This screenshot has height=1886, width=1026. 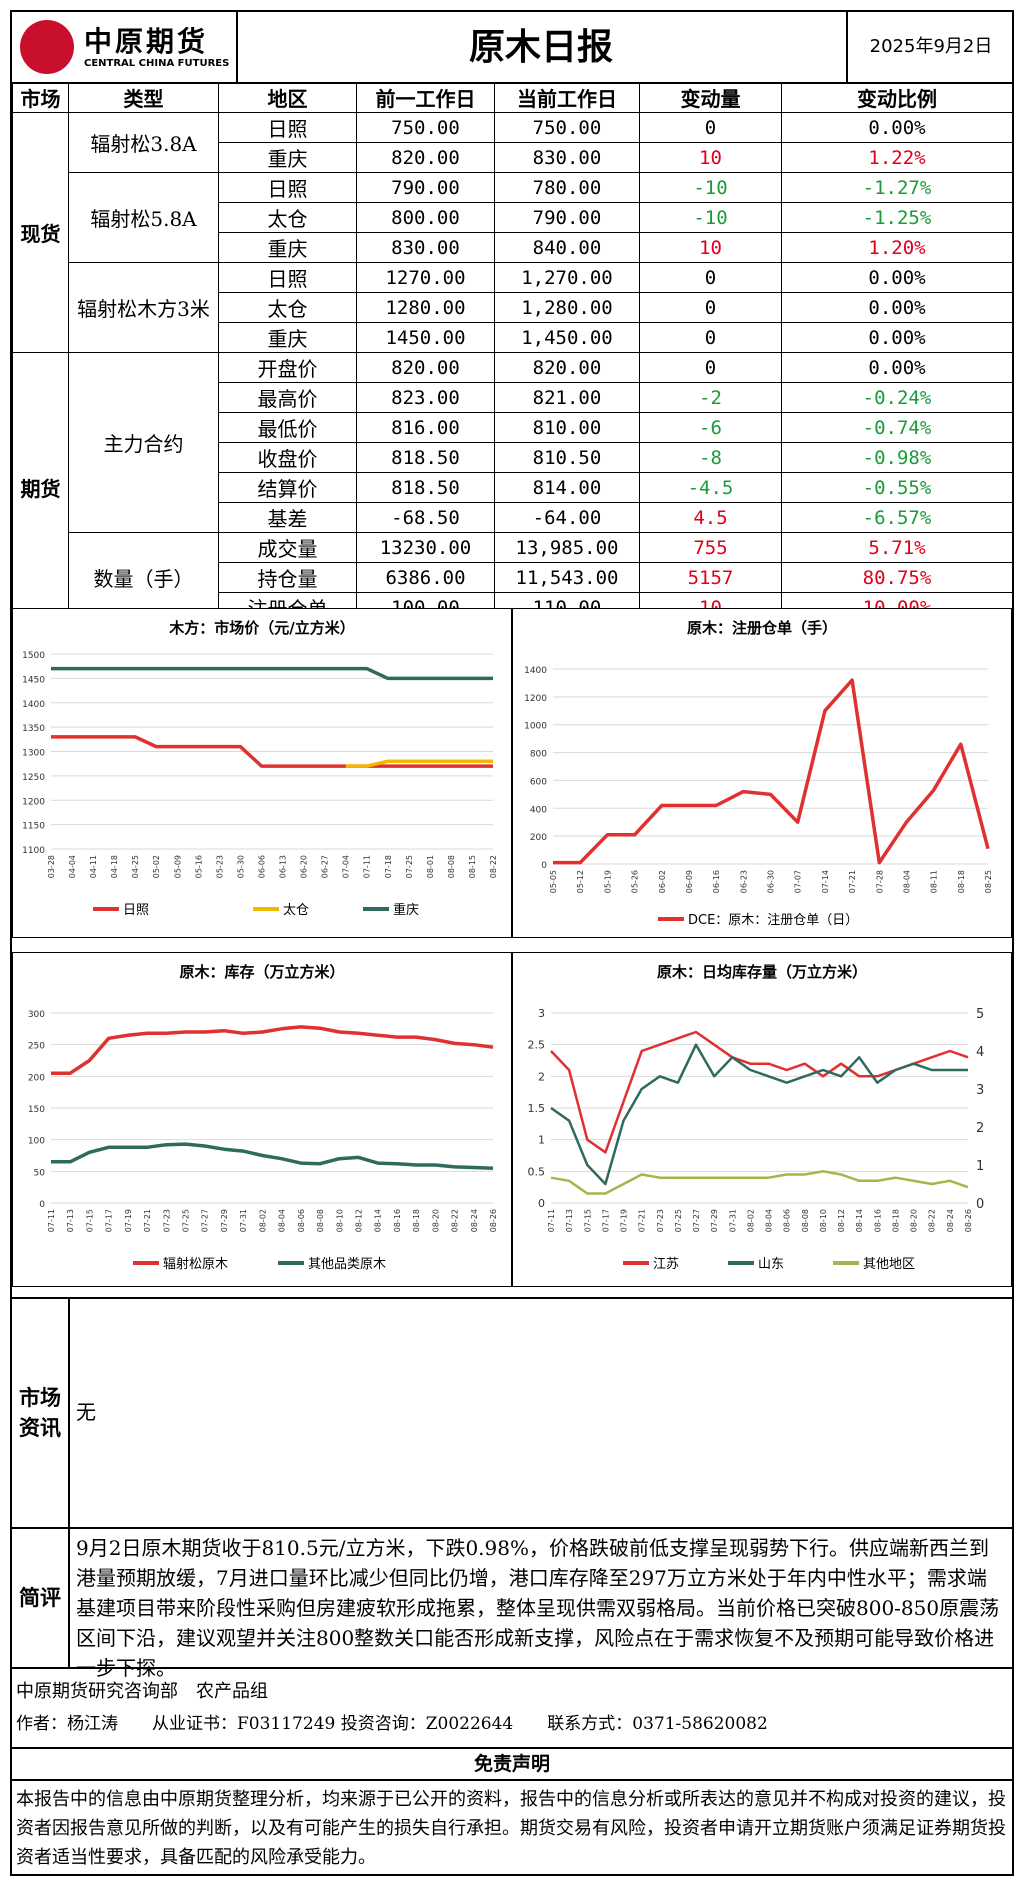 What do you see at coordinates (980, 1014) in the screenshot?
I see `y2-tick-label: 5` at bounding box center [980, 1014].